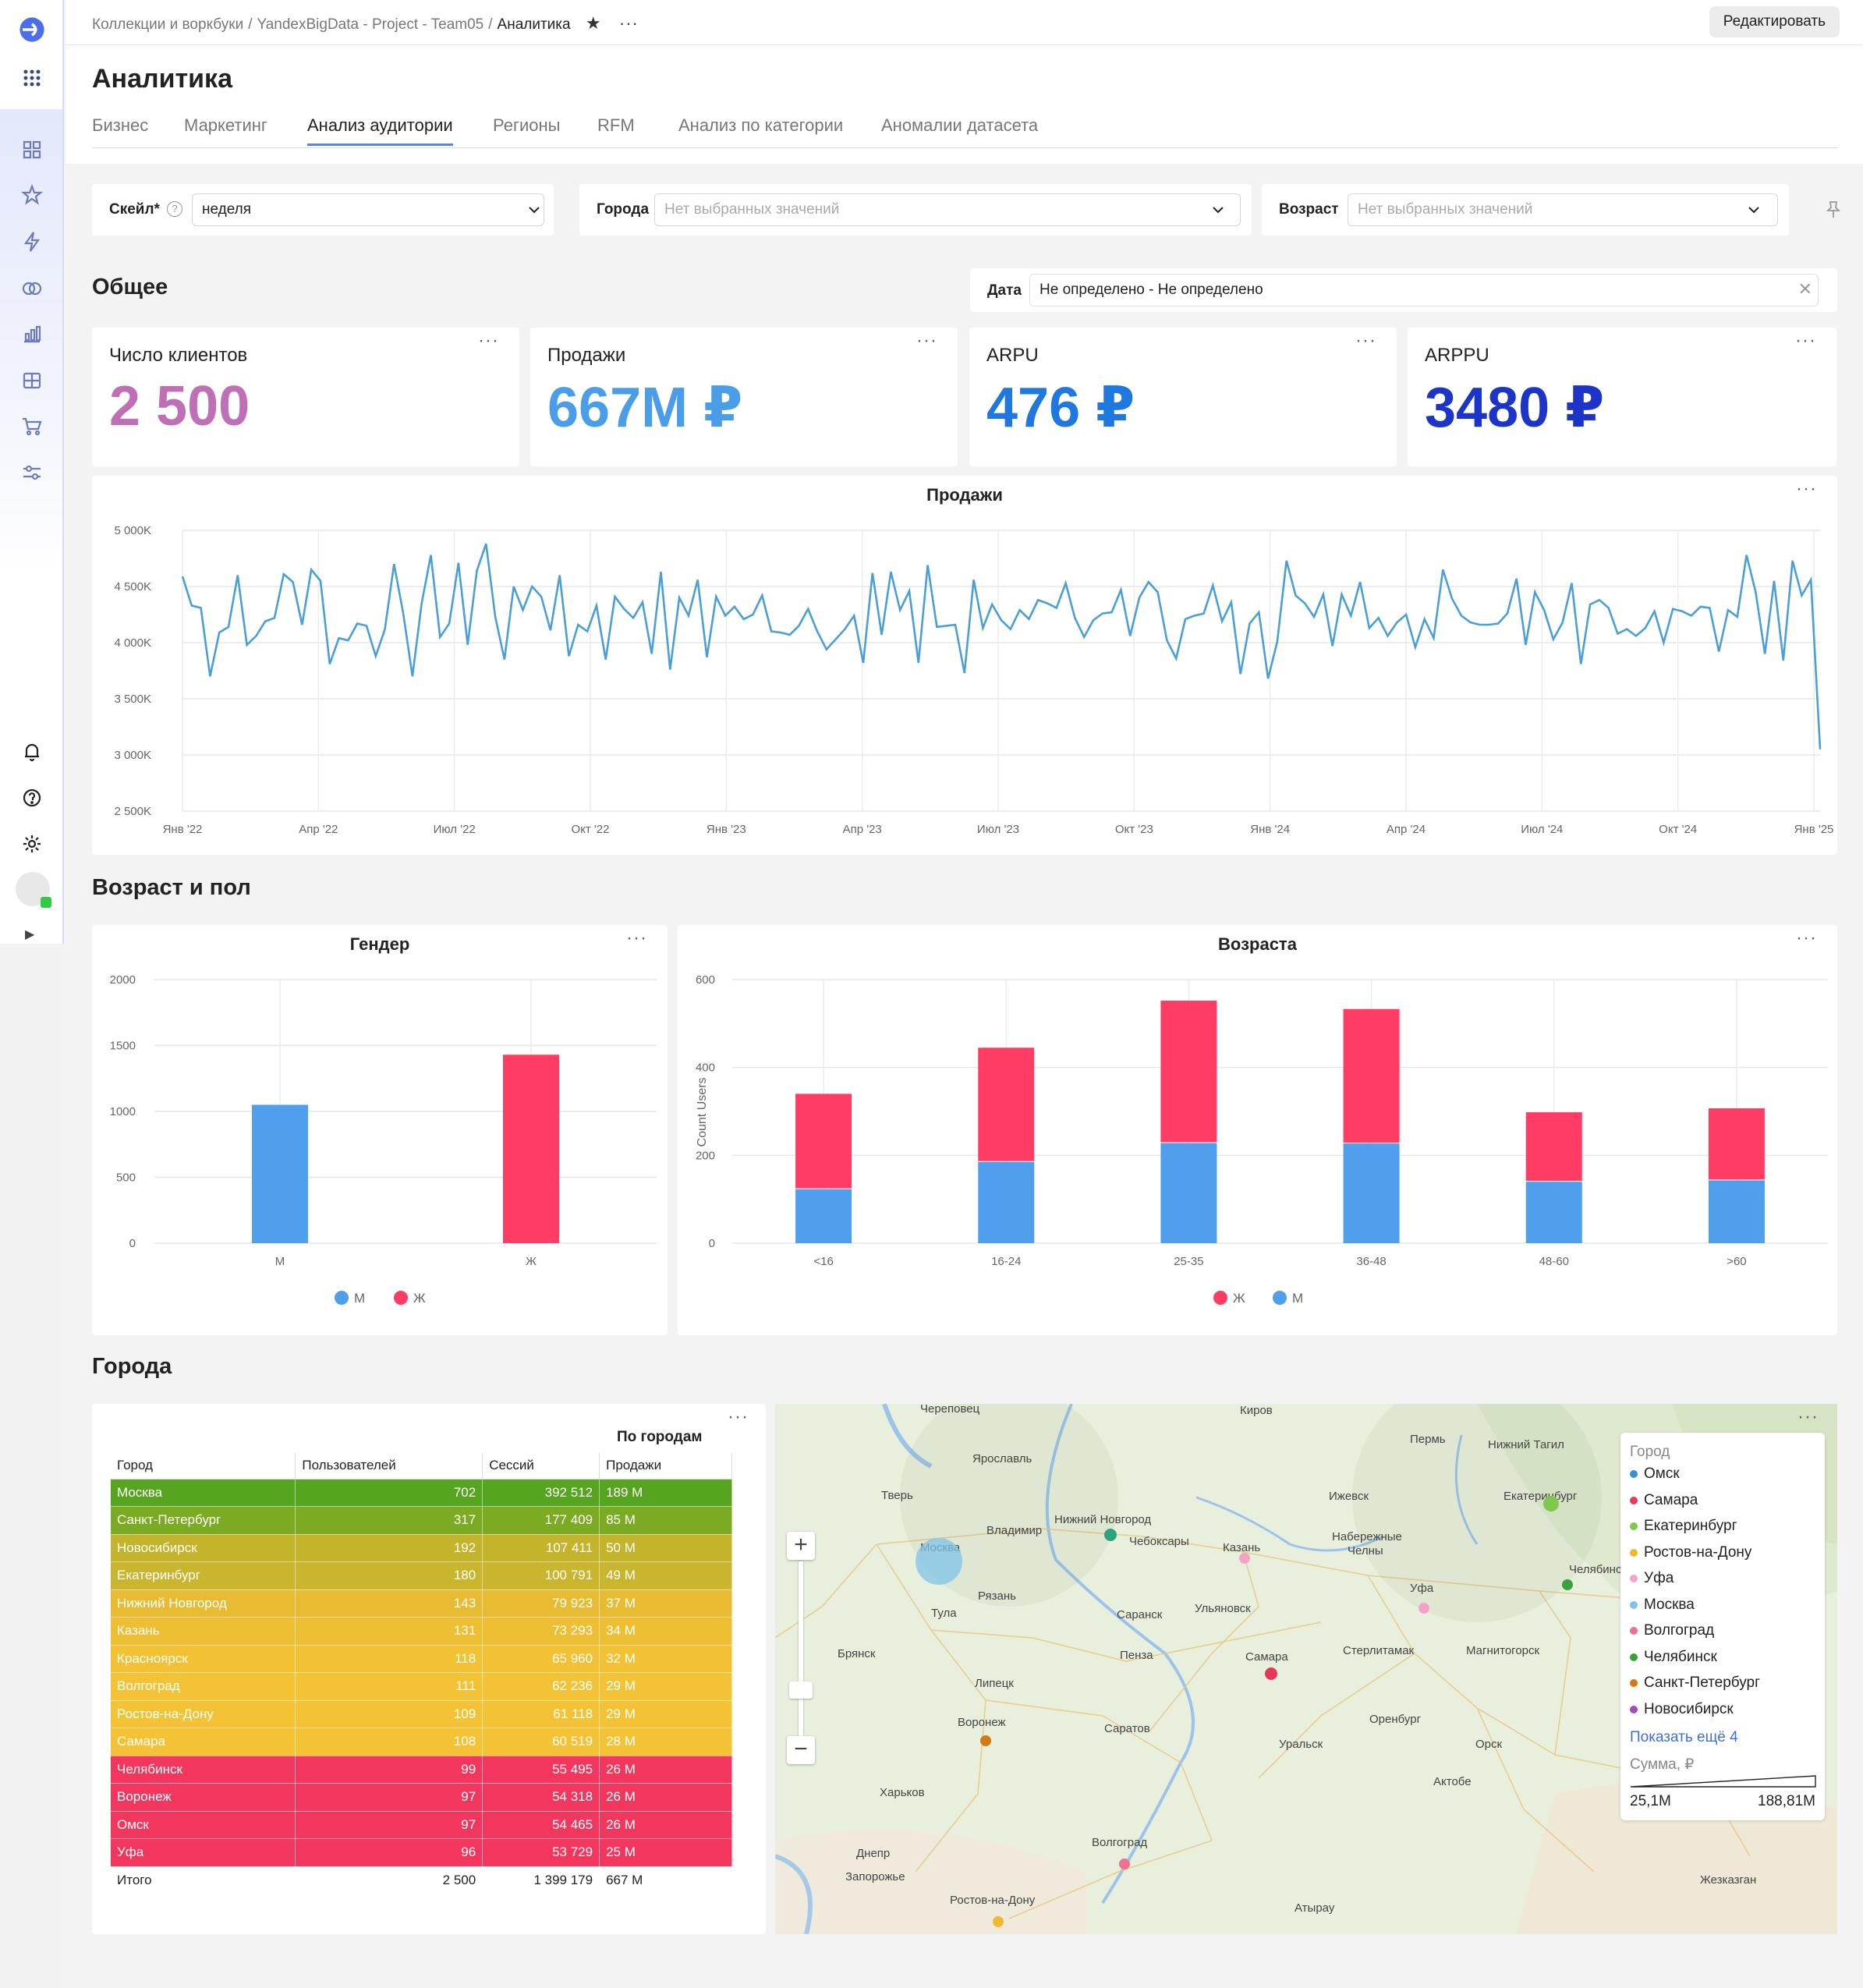 The width and height of the screenshot is (1863, 1988). Describe the element at coordinates (1833, 210) in the screenshot. I see `pin-icon` at that location.